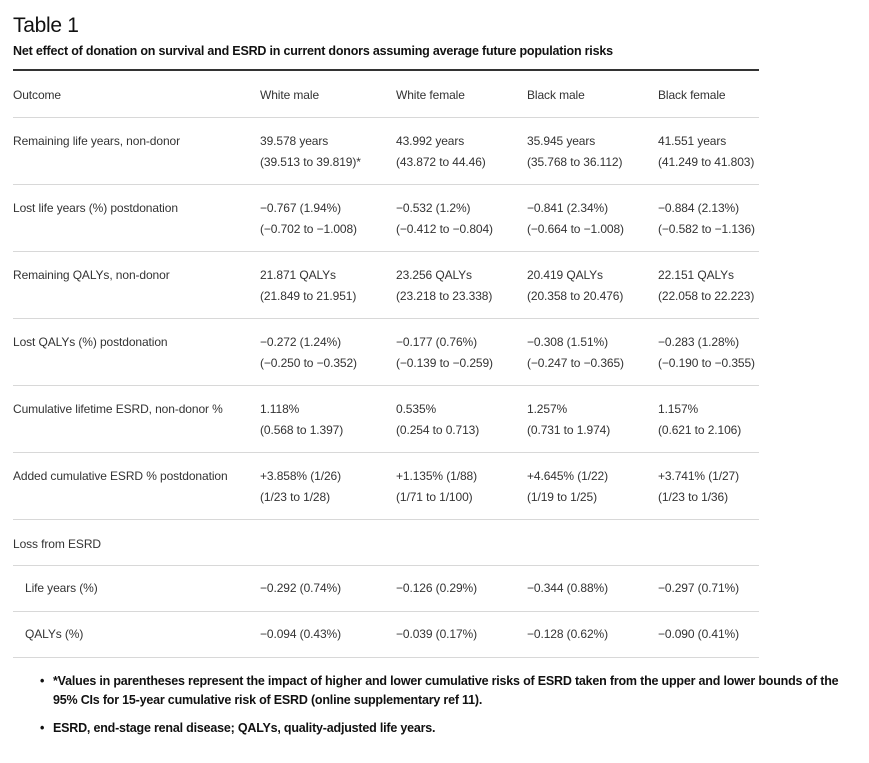 This screenshot has height=763, width=869. I want to click on cell-value: −0.884 (2.13%), so click(698, 207).